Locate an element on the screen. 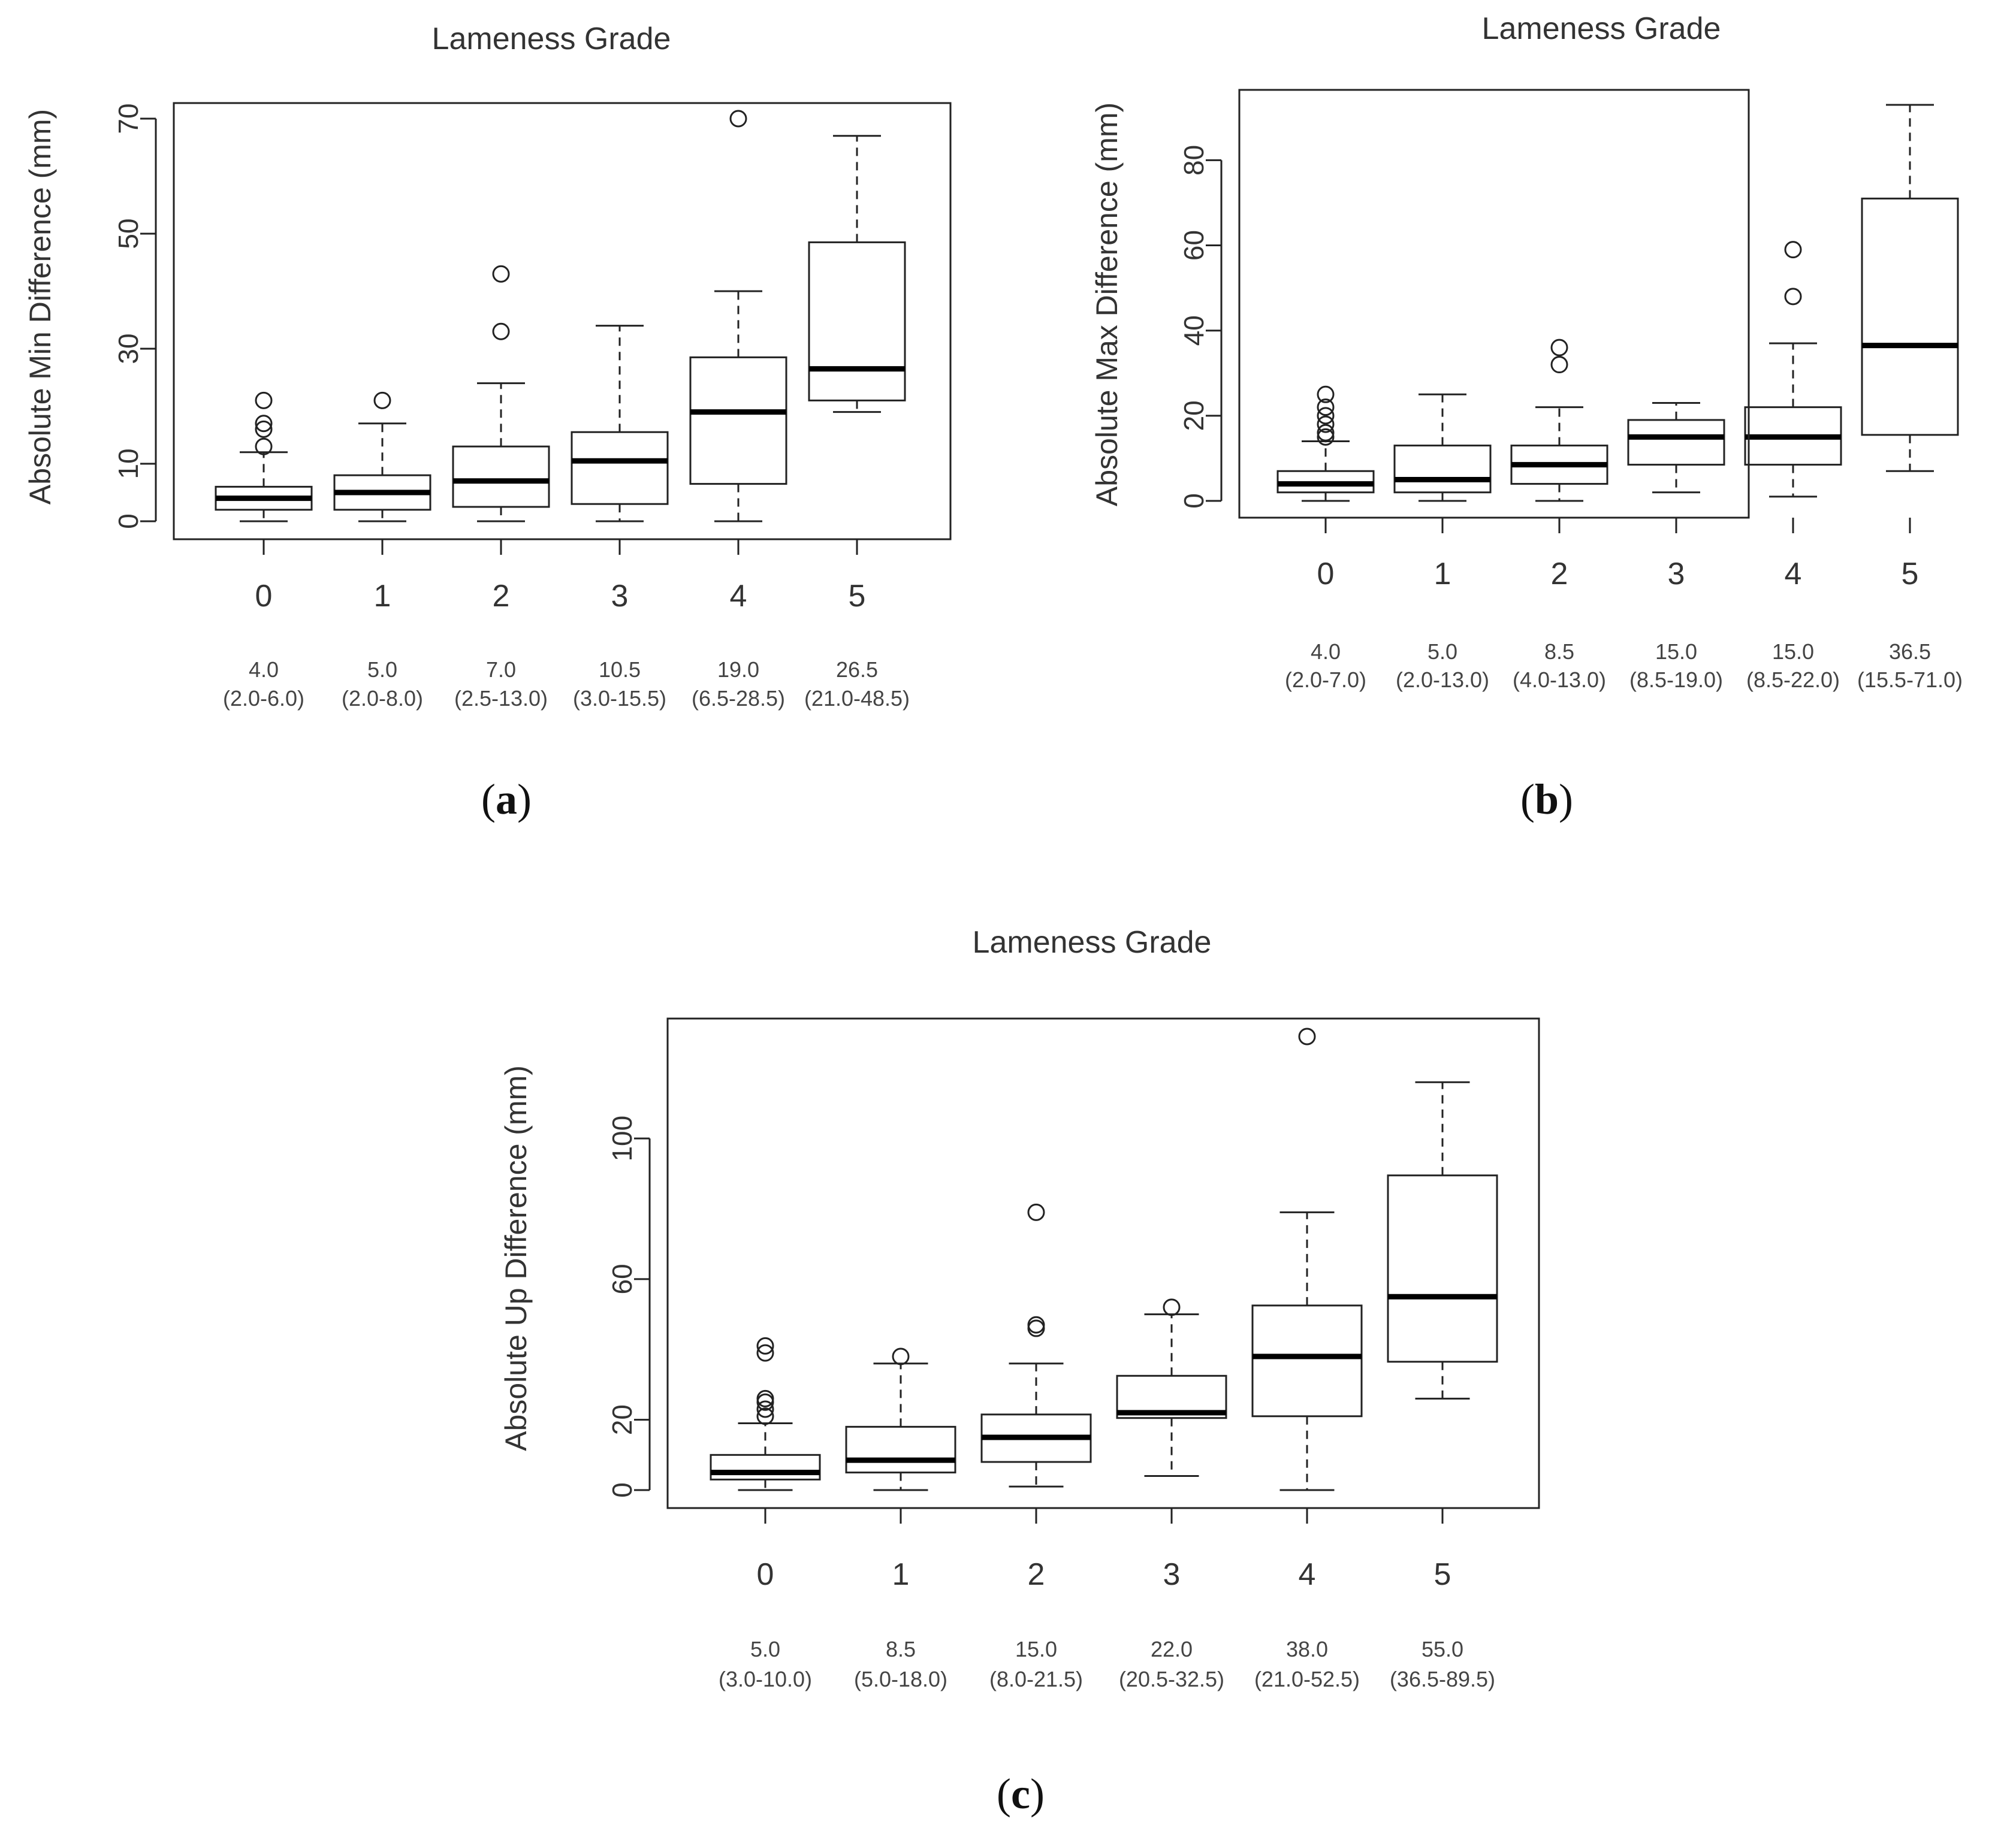  panel-c-label: (c) is located at coordinates (1021, 1794).